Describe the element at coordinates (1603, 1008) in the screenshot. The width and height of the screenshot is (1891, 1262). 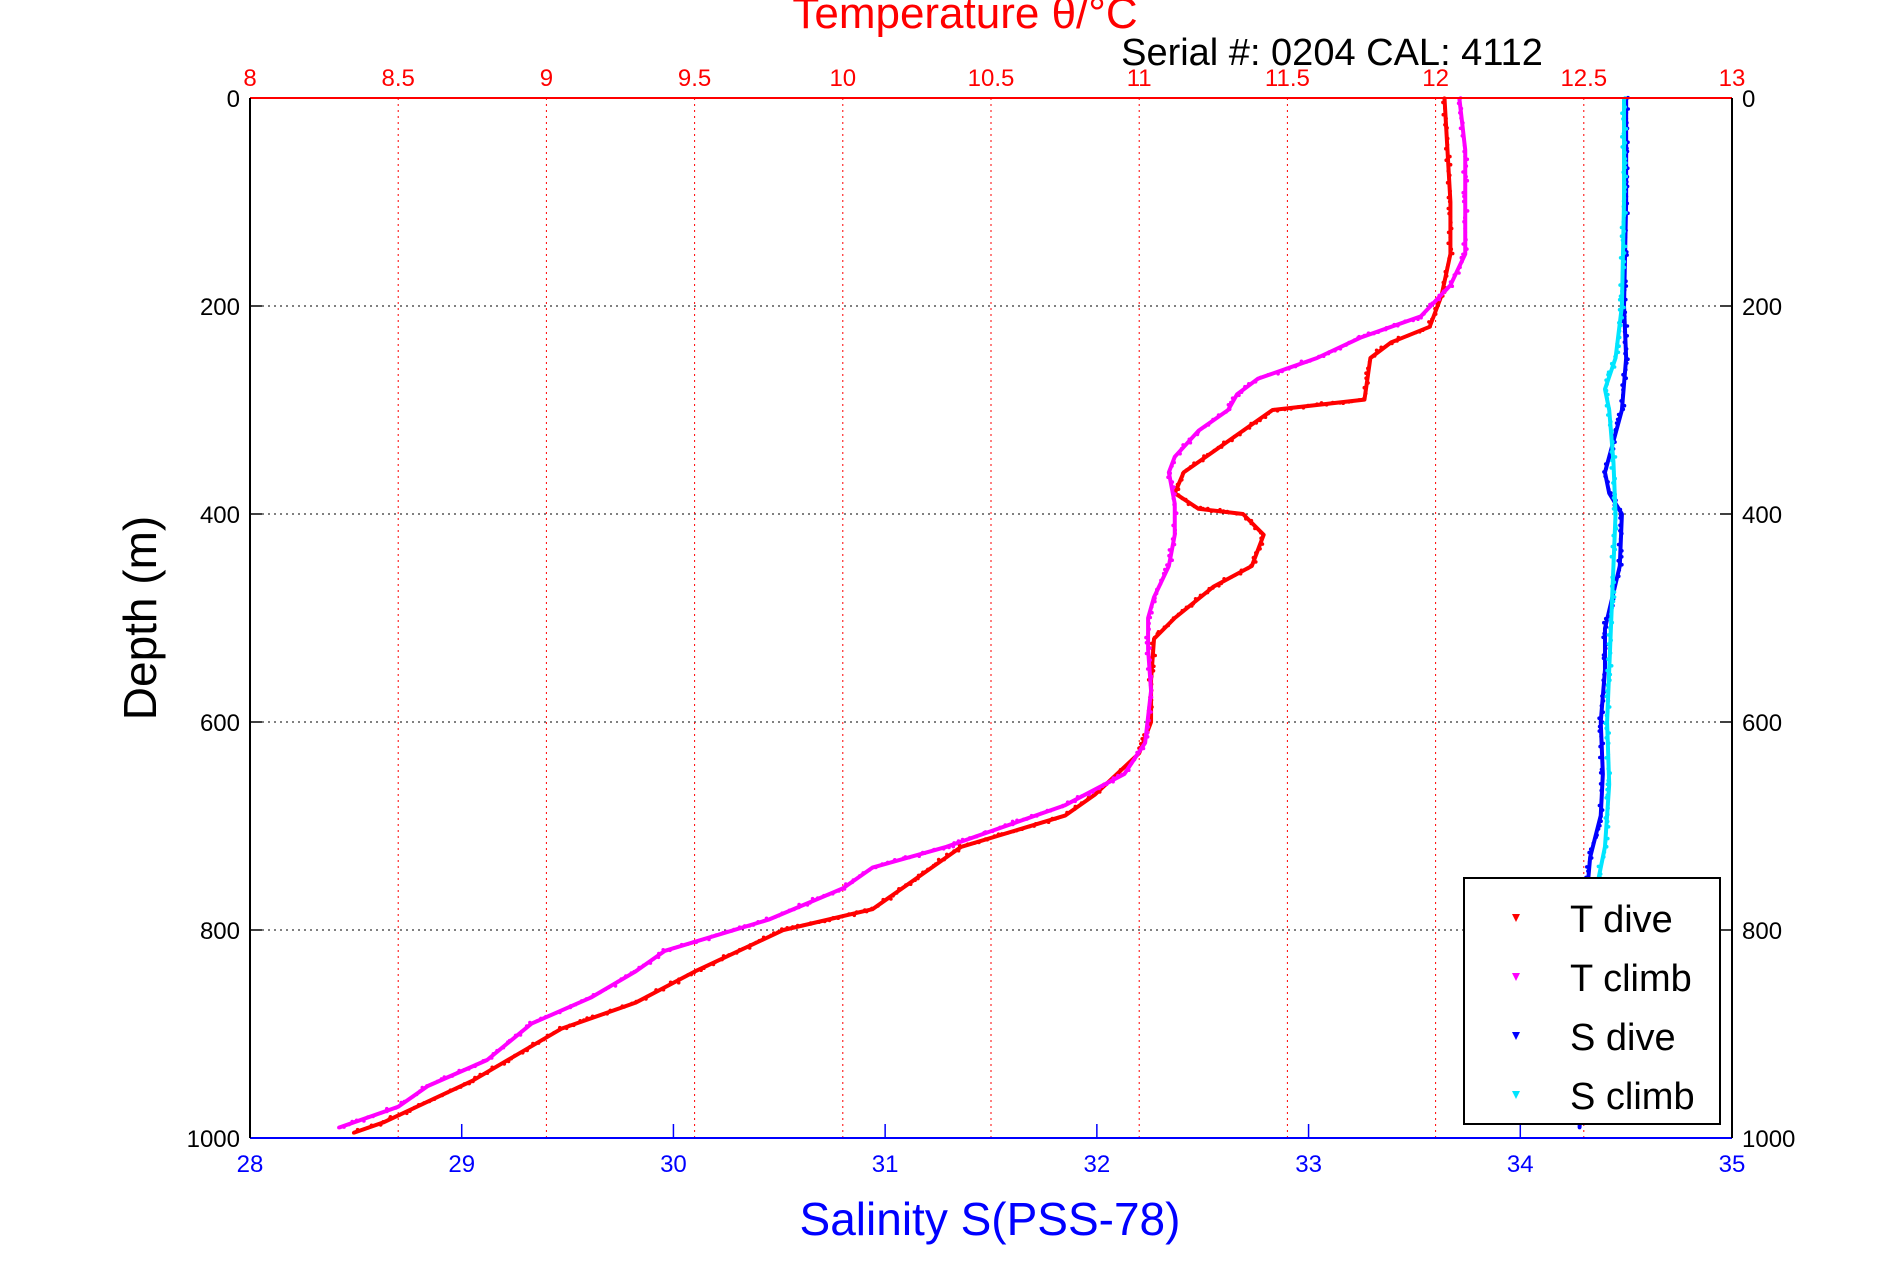
I see `legend-items: T dive T climb S dive S climb` at that location.